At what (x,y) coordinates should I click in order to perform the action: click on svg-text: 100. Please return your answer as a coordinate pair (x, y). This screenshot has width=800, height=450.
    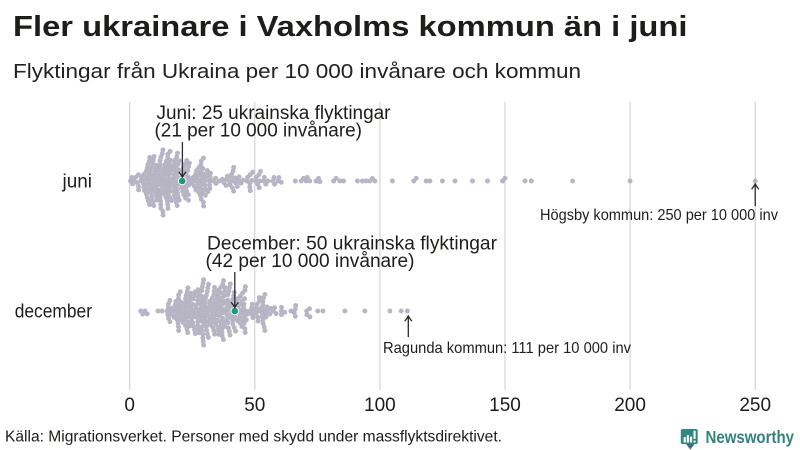
    Looking at the image, I should click on (380, 405).